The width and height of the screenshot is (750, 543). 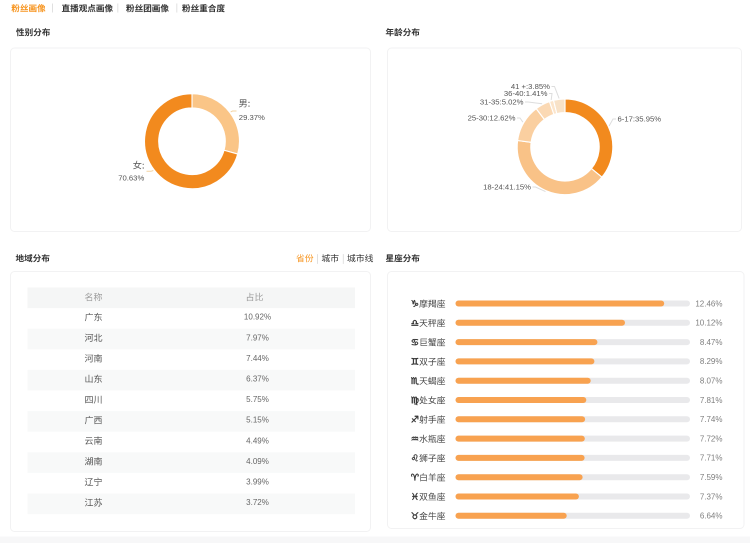 I want to click on svg-text: 7.59%, so click(x=711, y=477).